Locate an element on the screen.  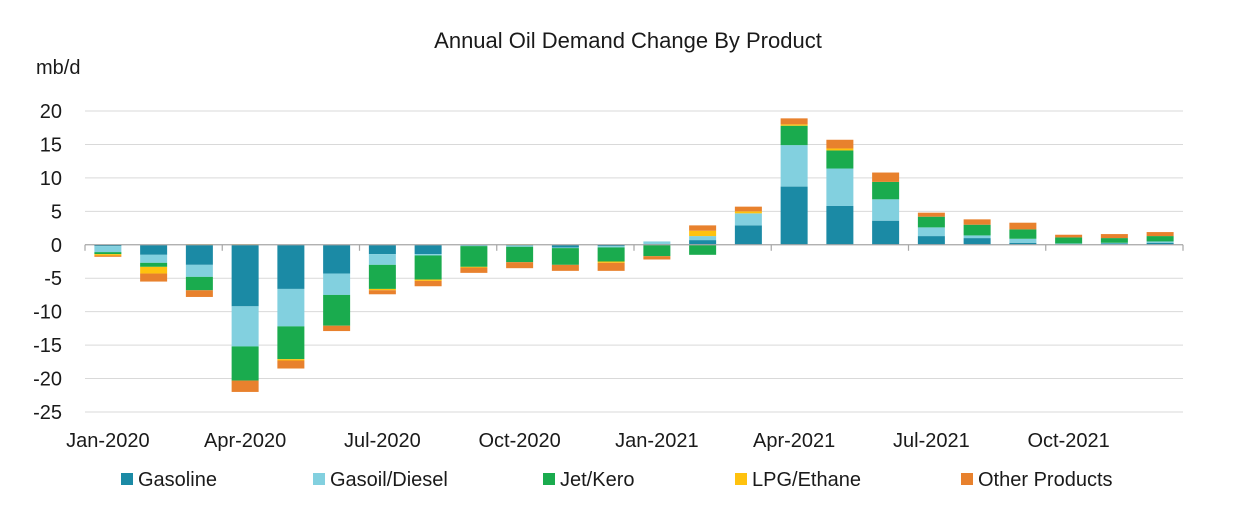
legend-item: Gasoline is located at coordinates (169, 480).